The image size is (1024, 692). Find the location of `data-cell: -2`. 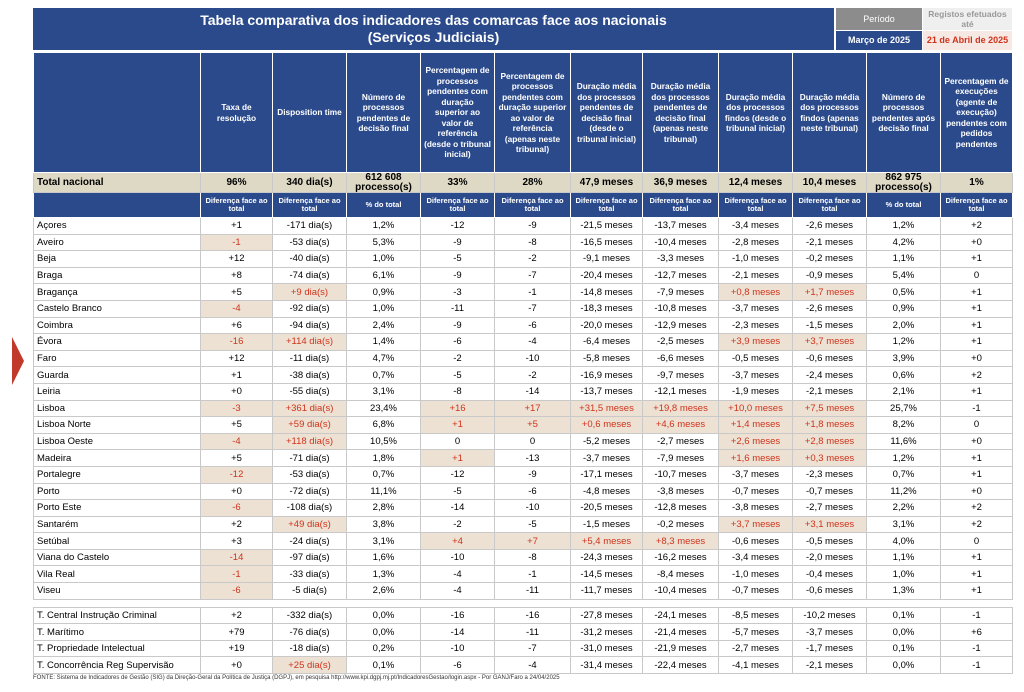

data-cell: -2 is located at coordinates (532, 259).